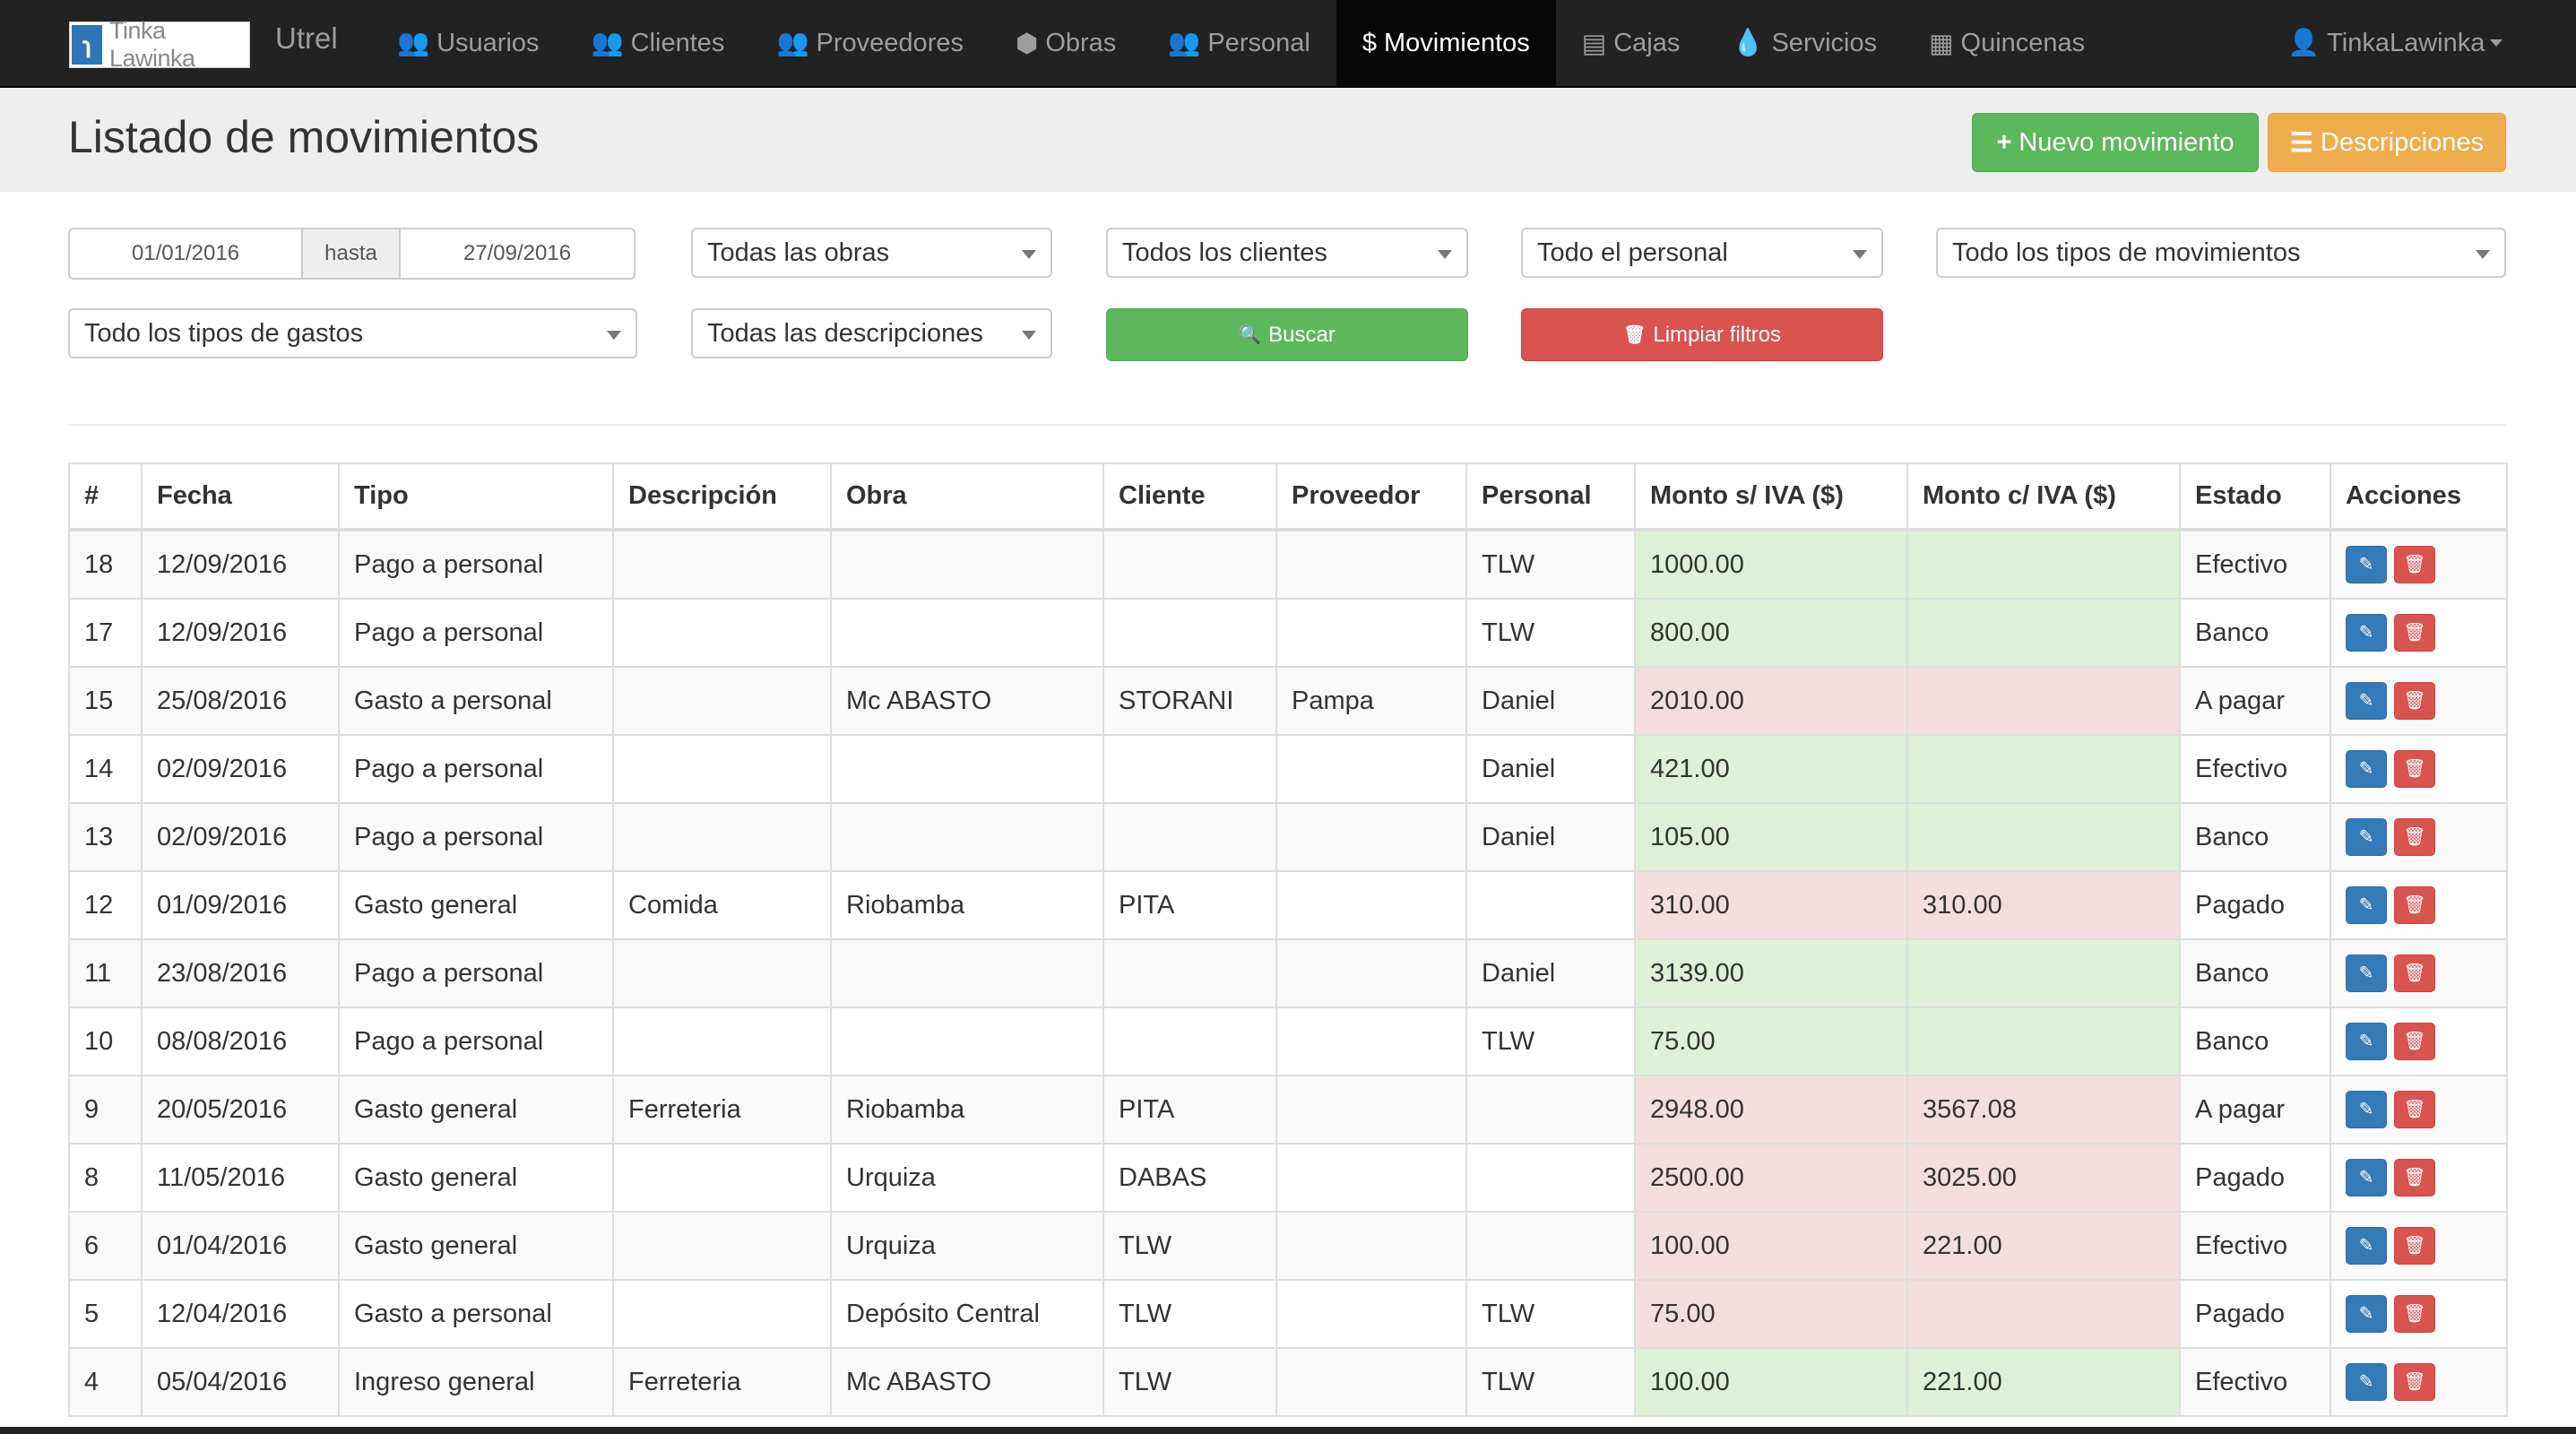  What do you see at coordinates (159, 44) in the screenshot?
I see `logo: ɿ Tinka Lawinka` at bounding box center [159, 44].